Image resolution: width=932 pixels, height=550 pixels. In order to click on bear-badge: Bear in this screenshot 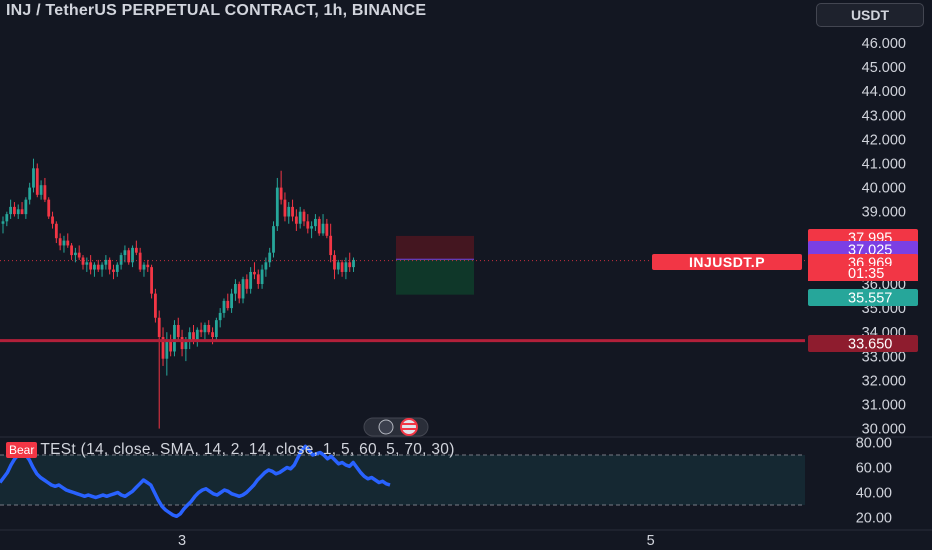, I will do `click(22, 450)`.